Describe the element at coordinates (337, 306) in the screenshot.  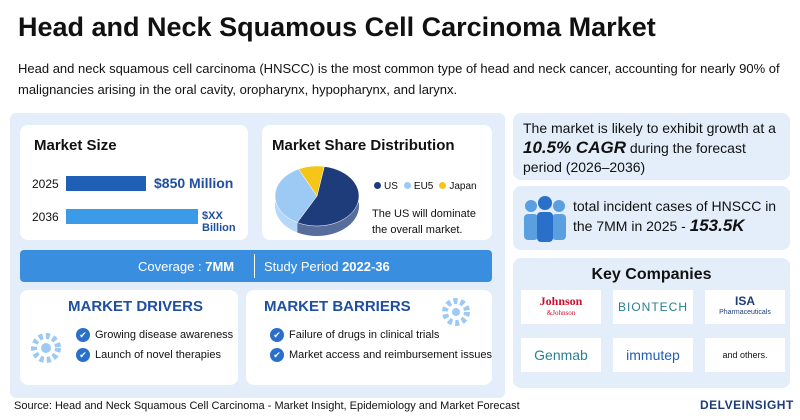
I see `card-title: MARKET BARRIERS` at that location.